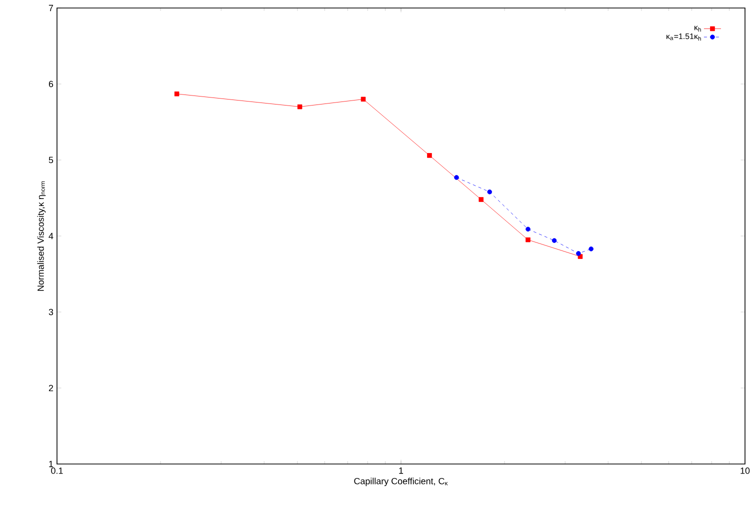  What do you see at coordinates (745, 471) in the screenshot?
I see `x-tick-label: 10` at bounding box center [745, 471].